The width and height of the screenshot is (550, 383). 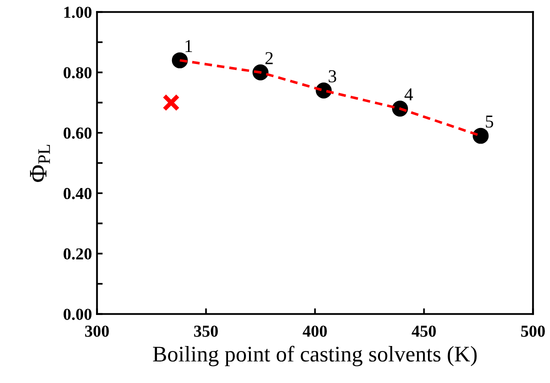 I want to click on y-tick-label: 1.00, so click(x=78, y=12).